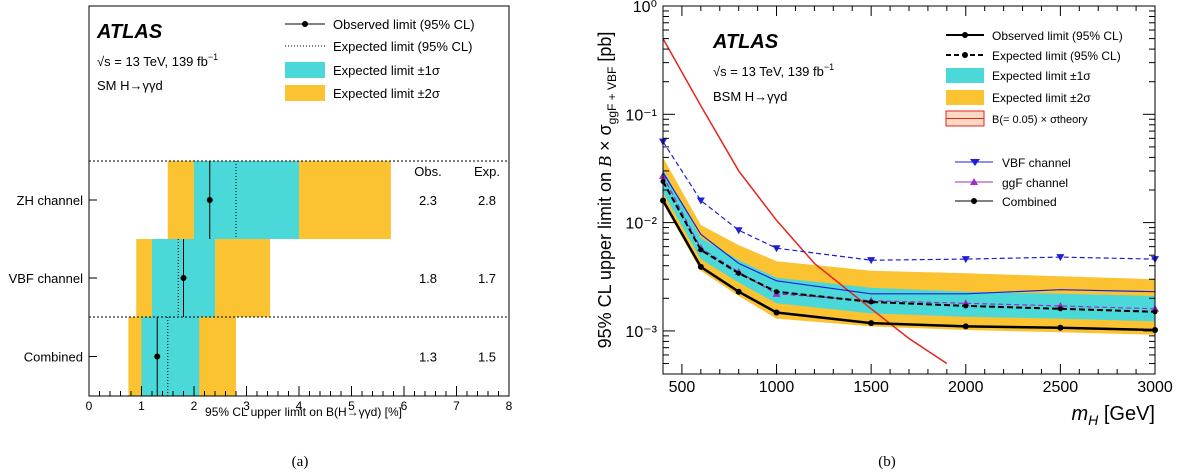 The height and width of the screenshot is (472, 1190). What do you see at coordinates (1155, 387) in the screenshot?
I see `b-x-tick-label: 3000` at bounding box center [1155, 387].